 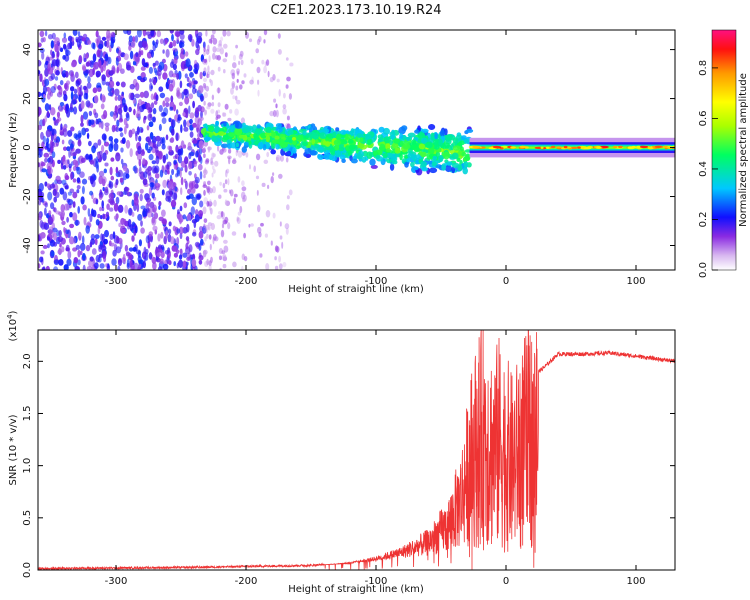 I want to click on x-tick-label: -100, so click(x=376, y=281).